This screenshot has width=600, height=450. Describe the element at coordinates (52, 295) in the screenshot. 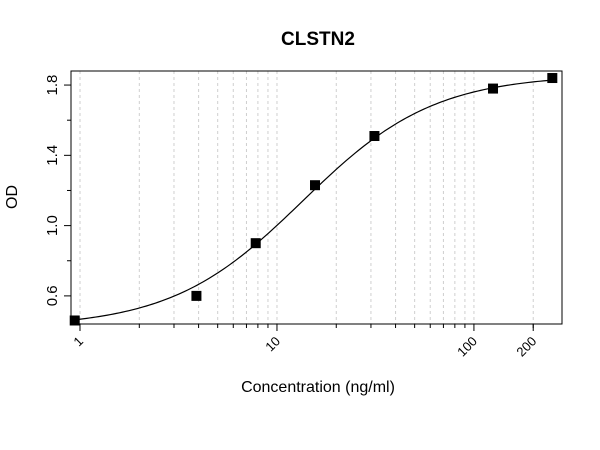

I see `y-tick-label: 0.6` at that location.